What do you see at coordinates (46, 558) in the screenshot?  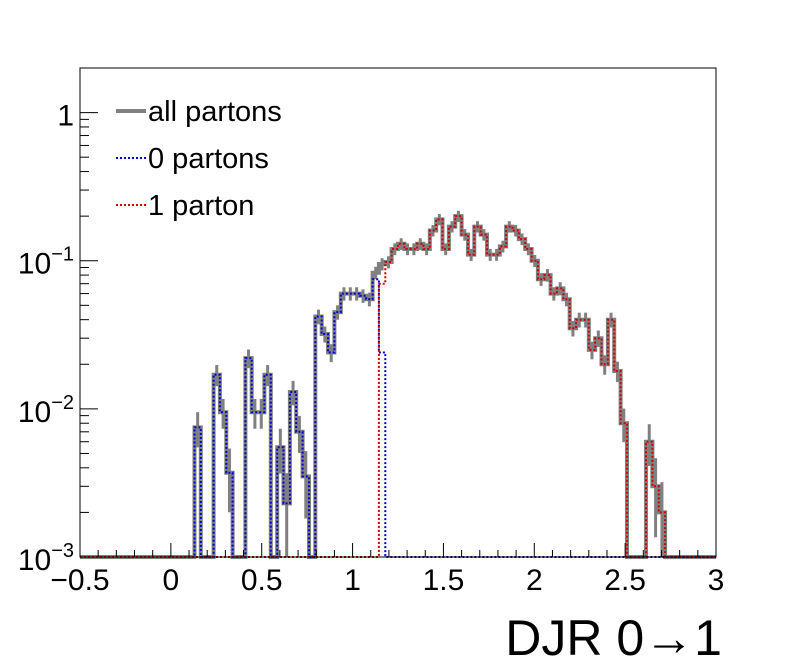 I see `y-tick-label: 10⁻³` at bounding box center [46, 558].